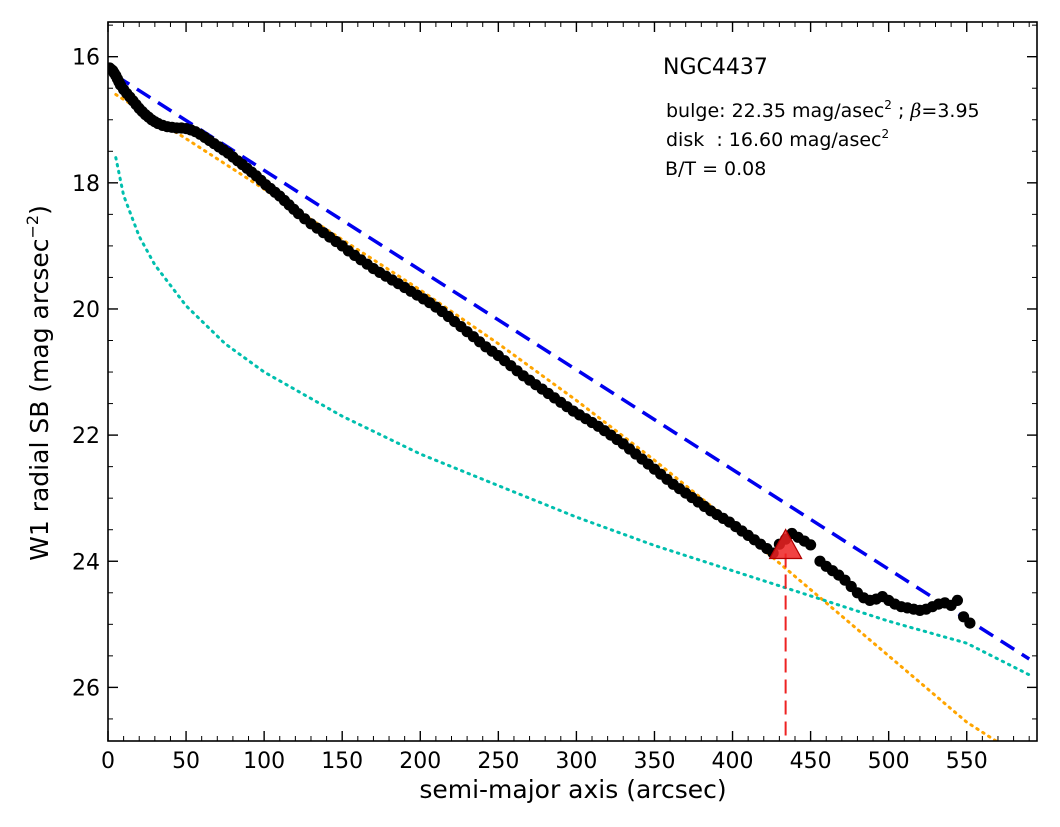 Image resolution: width=1060 pixels, height=827 pixels. Describe the element at coordinates (901, 111) in the screenshot. I see `bulge-sep: ;` at that location.